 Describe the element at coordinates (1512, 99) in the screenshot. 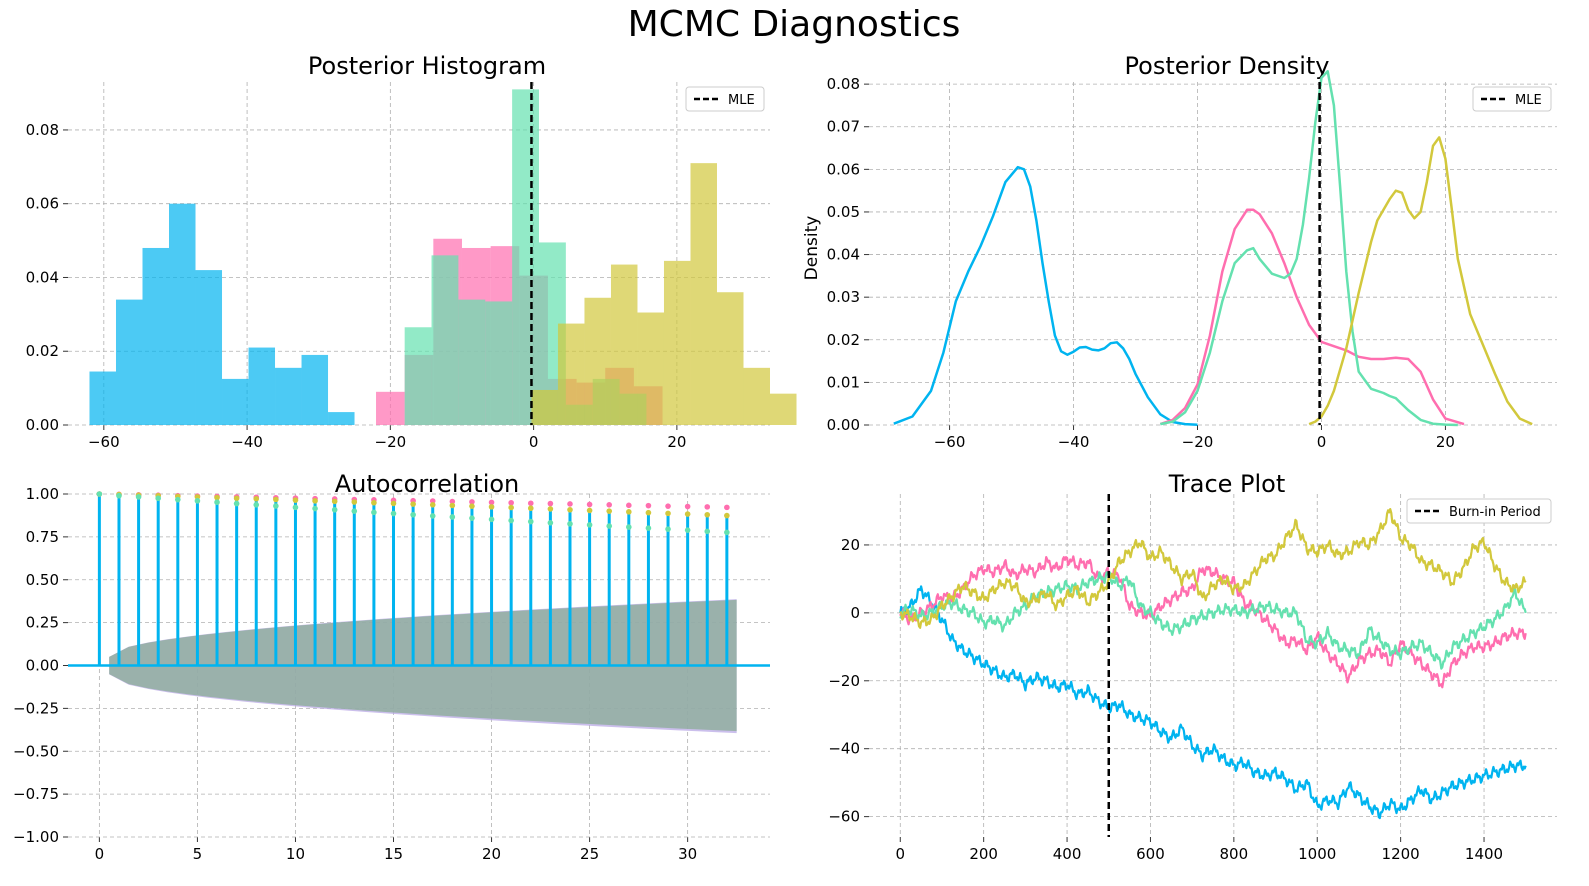

I see `density-legend-box` at that location.